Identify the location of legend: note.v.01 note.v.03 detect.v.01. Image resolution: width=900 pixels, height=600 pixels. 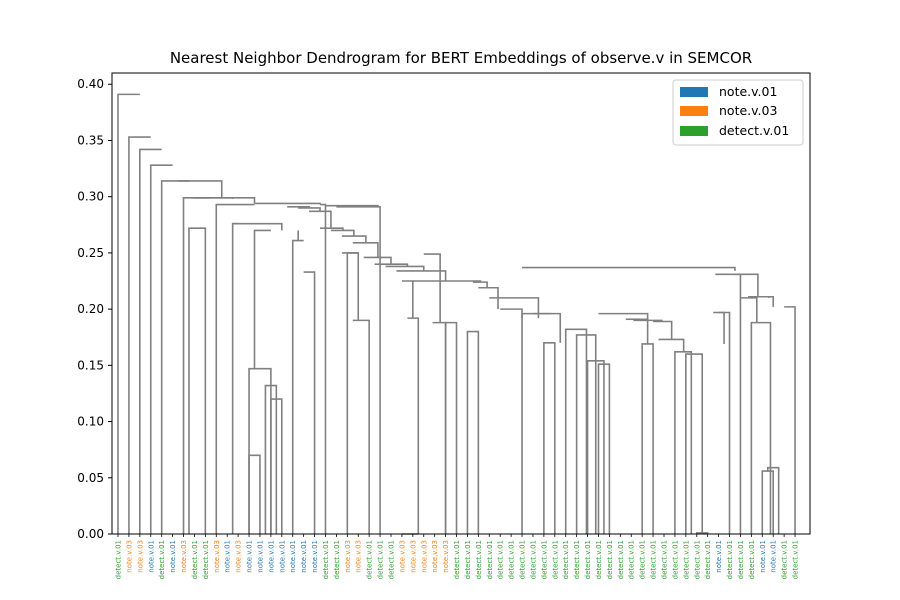
(738, 112).